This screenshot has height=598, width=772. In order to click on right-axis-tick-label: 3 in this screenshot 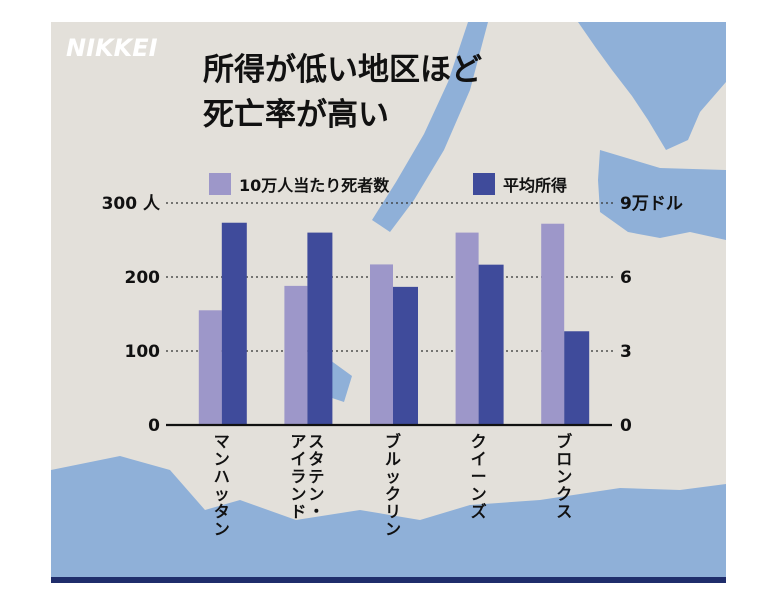, I will do `click(626, 352)`.